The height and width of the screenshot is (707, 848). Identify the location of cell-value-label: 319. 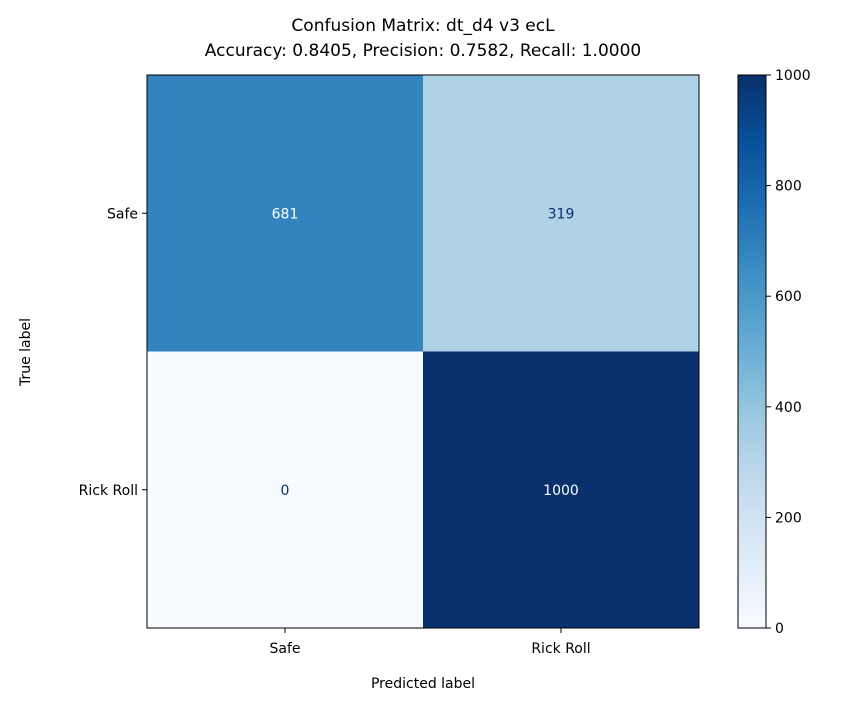
(561, 214).